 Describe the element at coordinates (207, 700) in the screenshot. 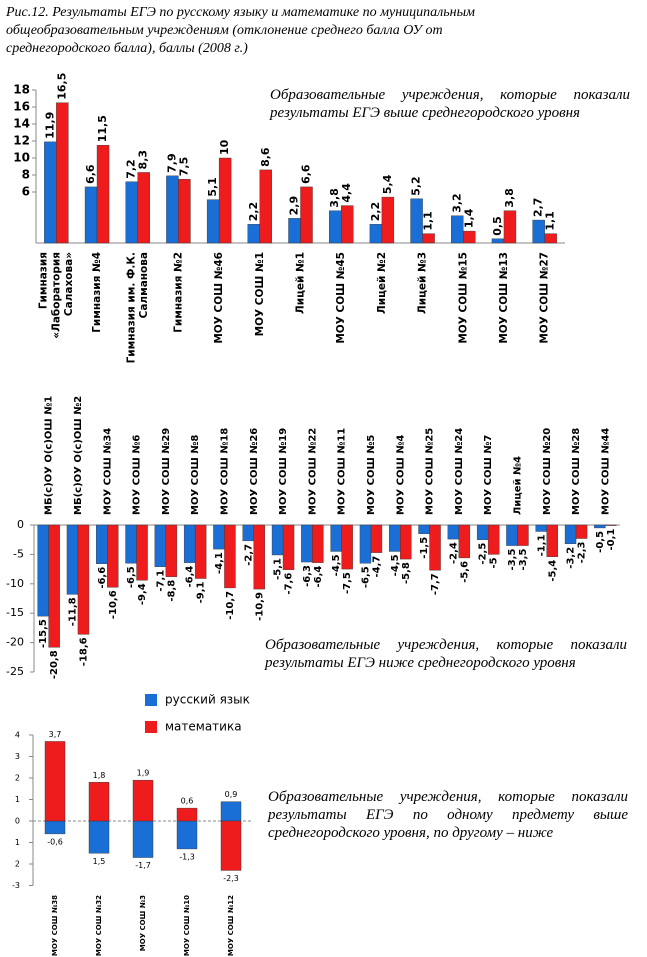

I see `legend-label: русский язык` at that location.